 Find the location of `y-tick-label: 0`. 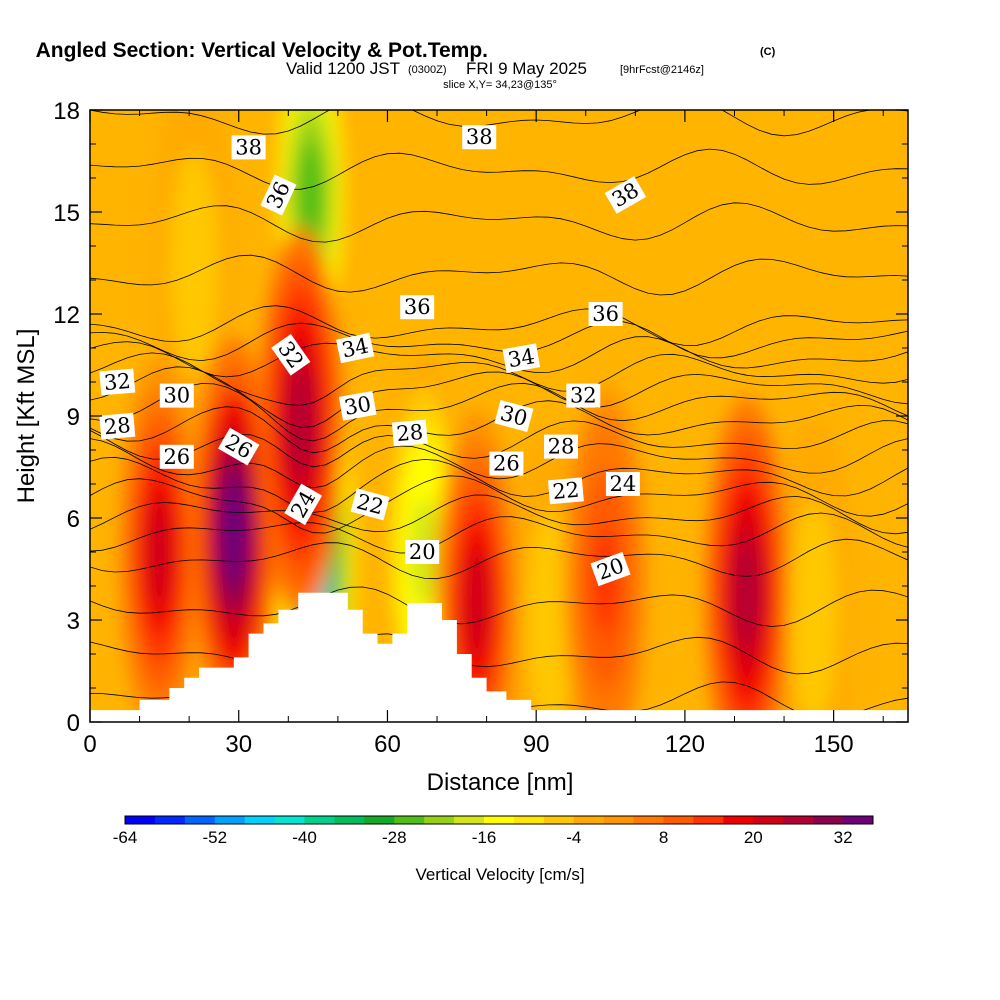

y-tick-label: 0 is located at coordinates (73, 723).